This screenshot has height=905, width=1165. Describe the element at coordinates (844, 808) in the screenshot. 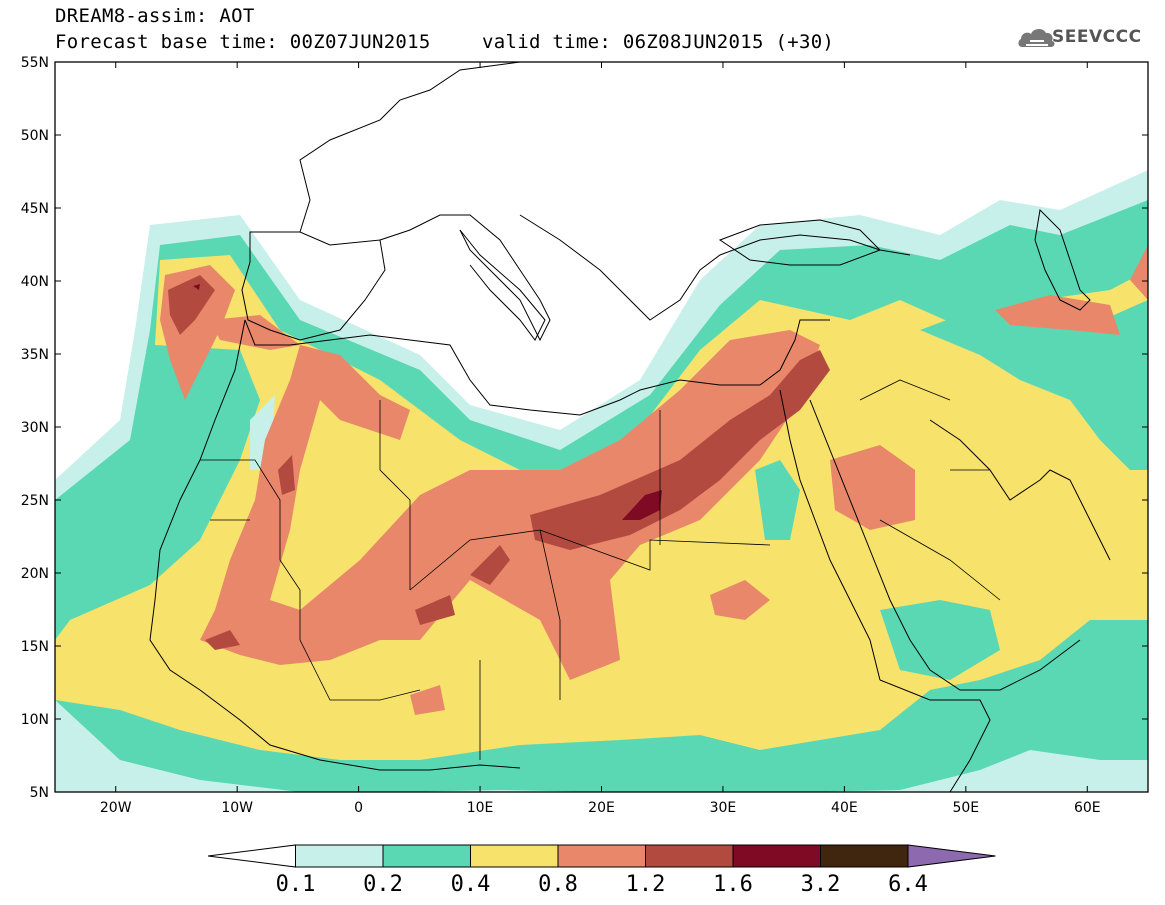

I see `lon-tick-label: 40E` at that location.